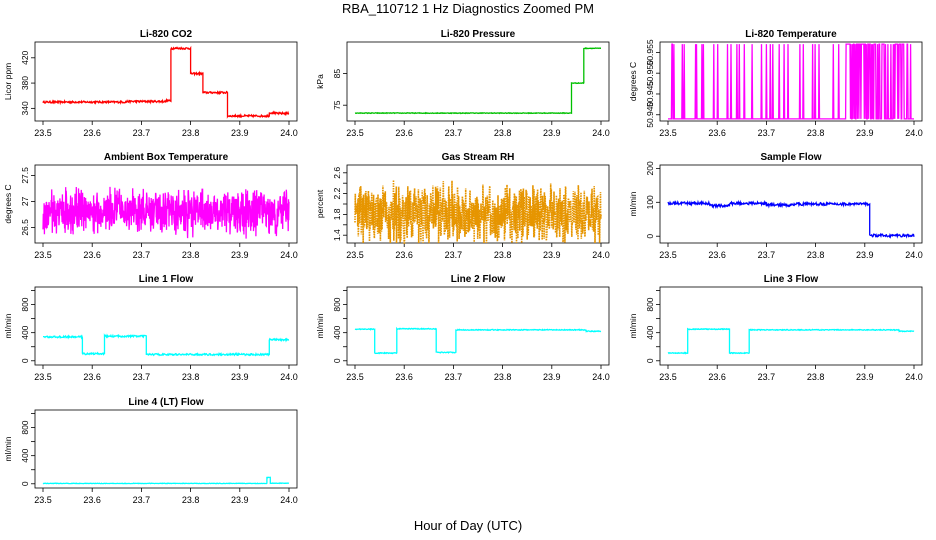 This screenshot has width=936, height=540. What do you see at coordinates (337, 74) in the screenshot?
I see `y-tick-label: 85` at bounding box center [337, 74].